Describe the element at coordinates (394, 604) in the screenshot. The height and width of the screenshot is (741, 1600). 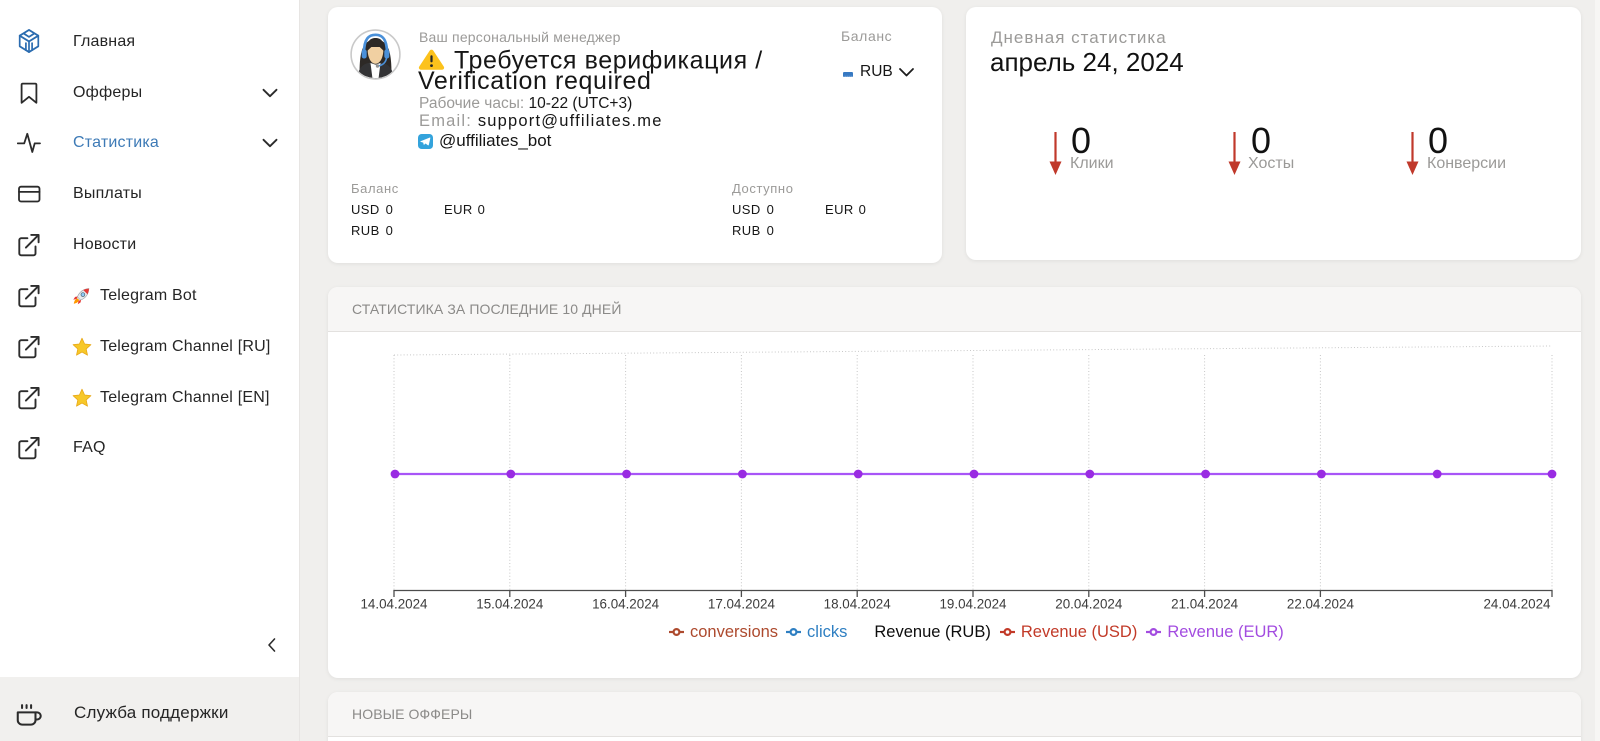
I see `svg-text: 14.04.2024` at that location.